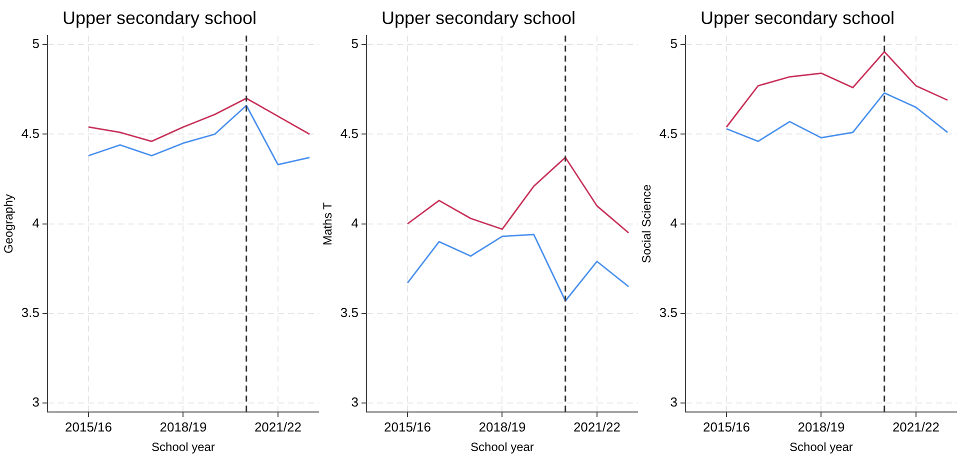 This screenshot has width=959, height=457. What do you see at coordinates (327, 224) in the screenshot?
I see `y-axis-title: Maths T` at bounding box center [327, 224].